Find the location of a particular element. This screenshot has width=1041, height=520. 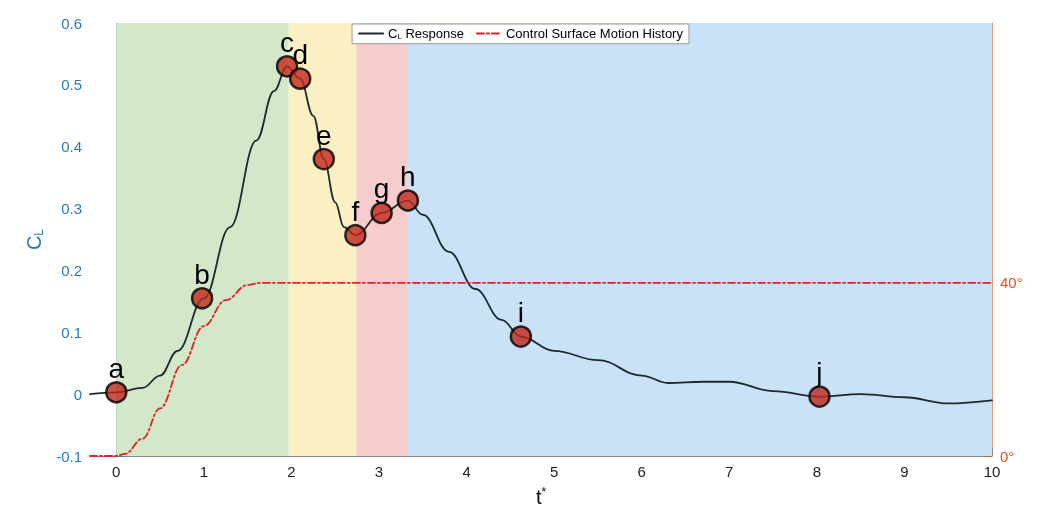

x-tick-label: 7 is located at coordinates (729, 471).